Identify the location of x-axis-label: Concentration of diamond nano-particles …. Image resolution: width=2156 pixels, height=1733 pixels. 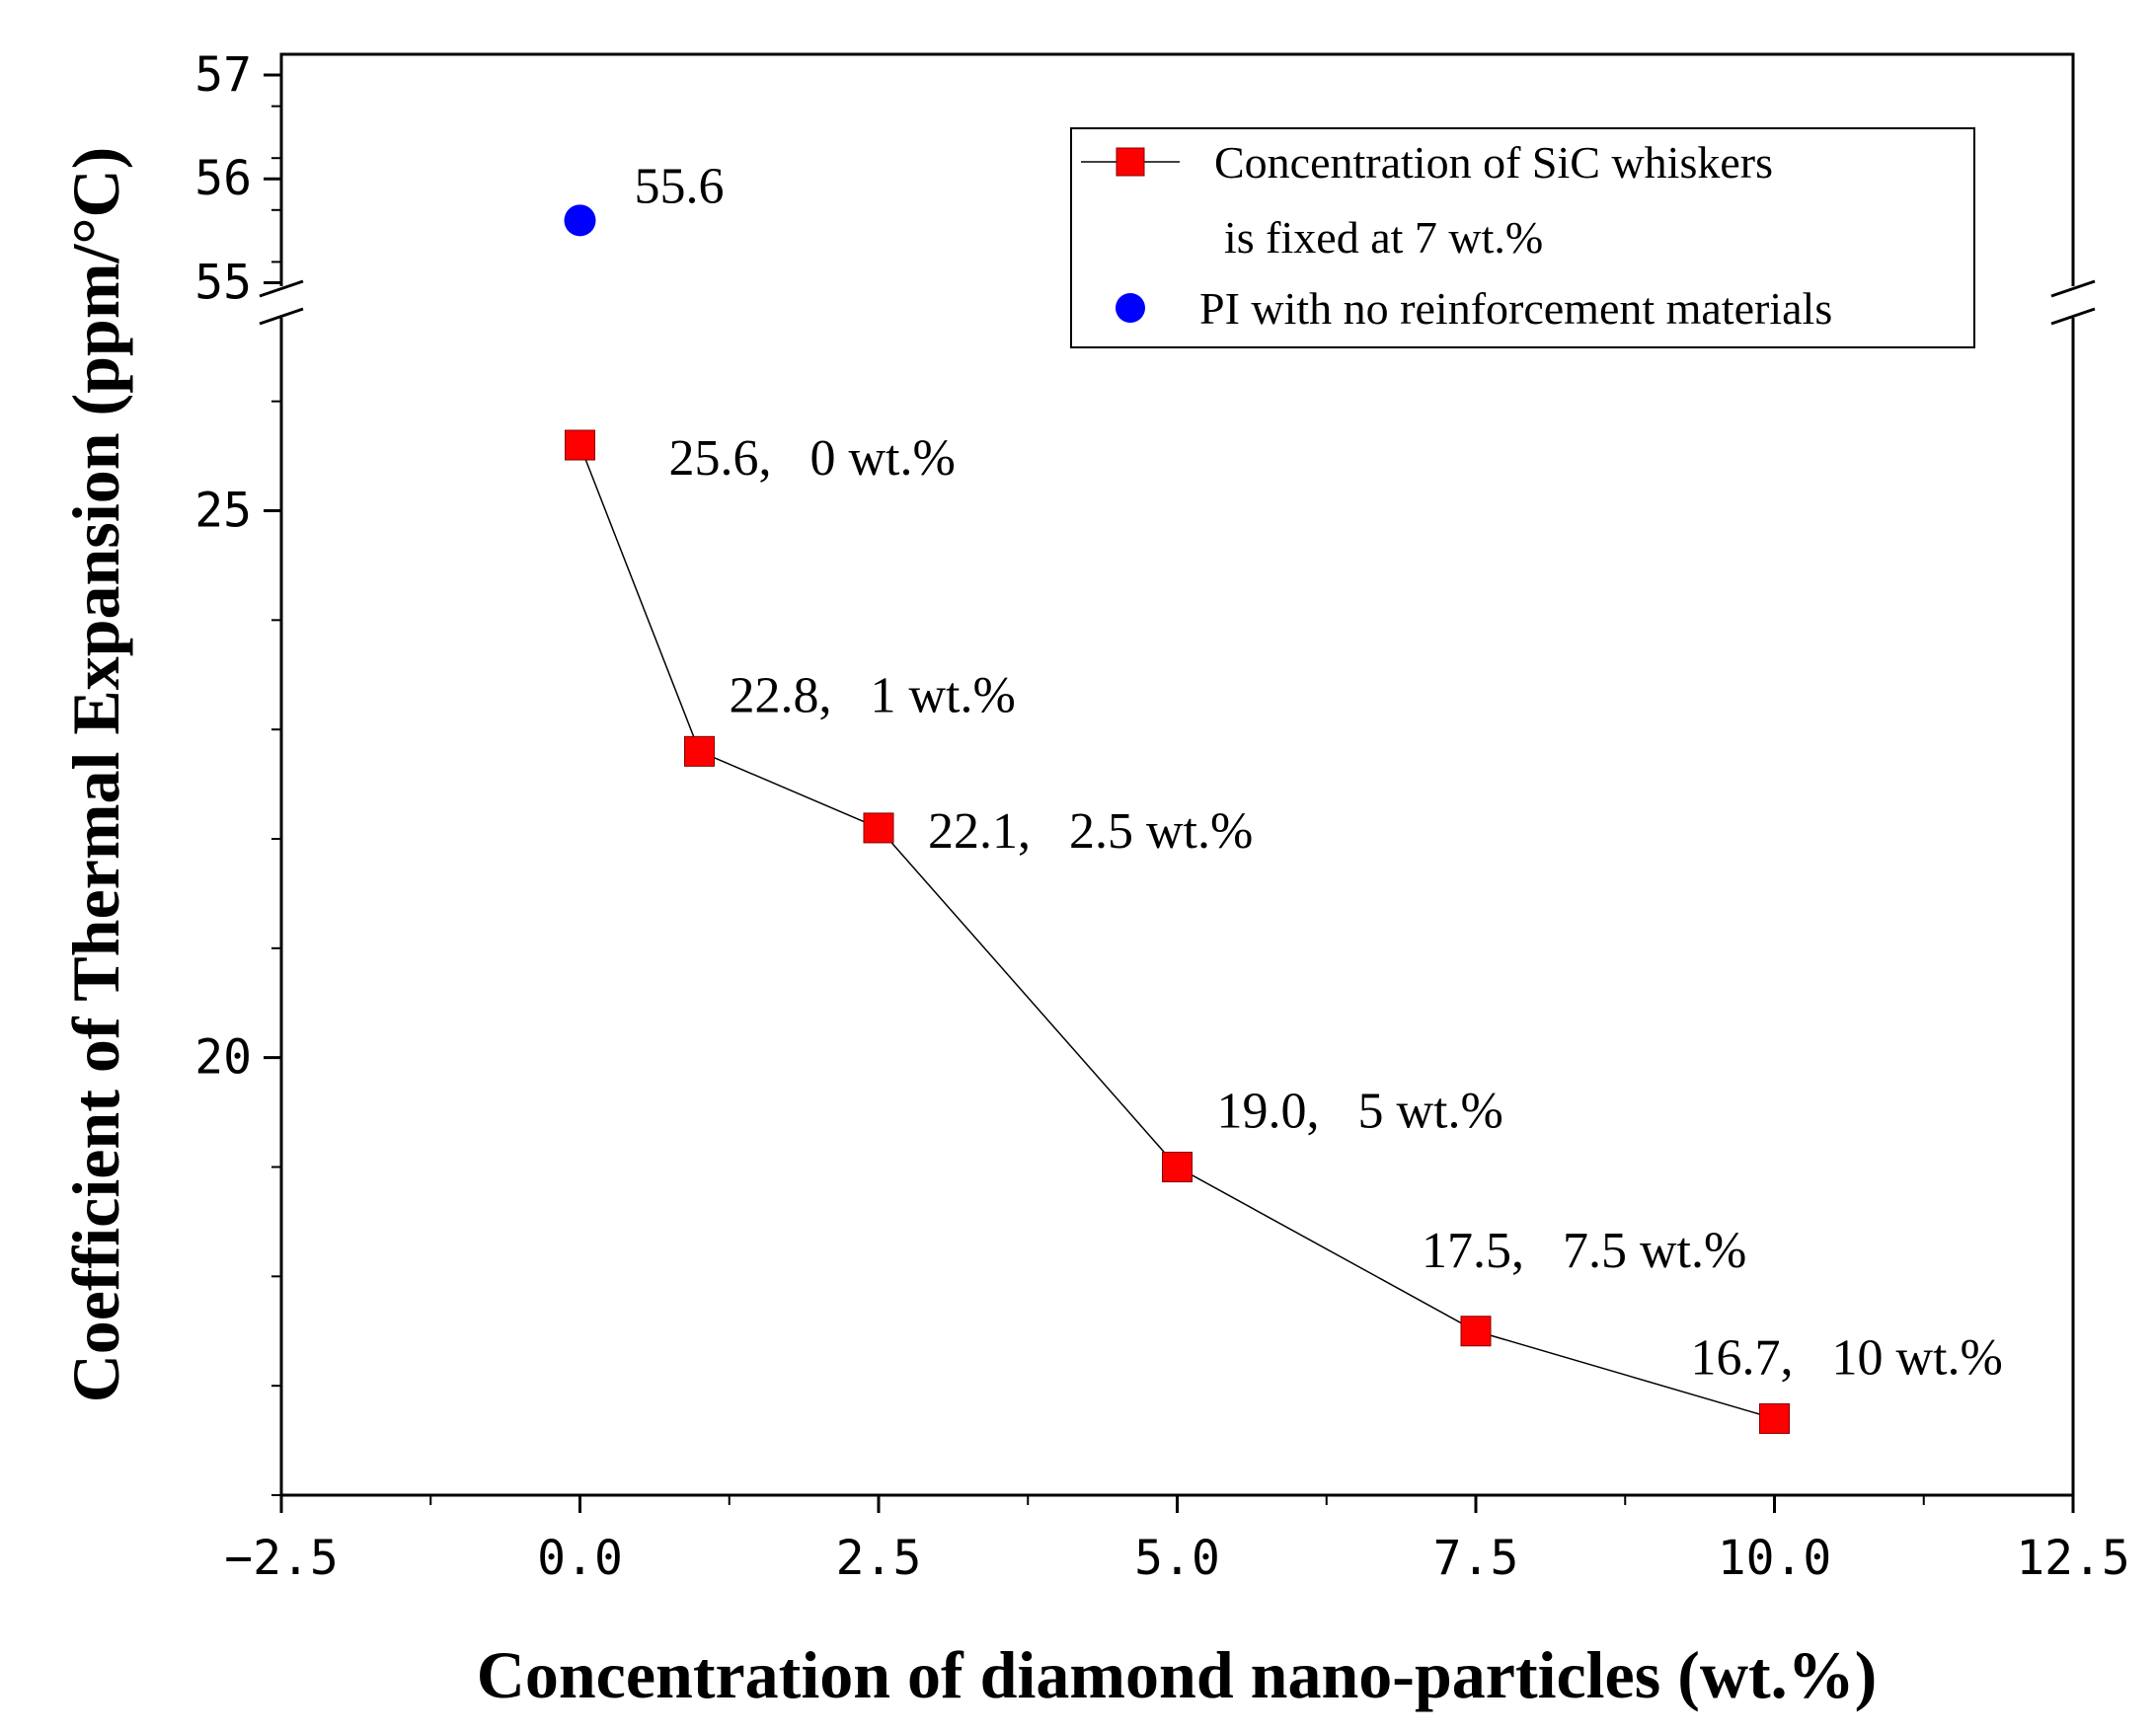
(1177, 1675).